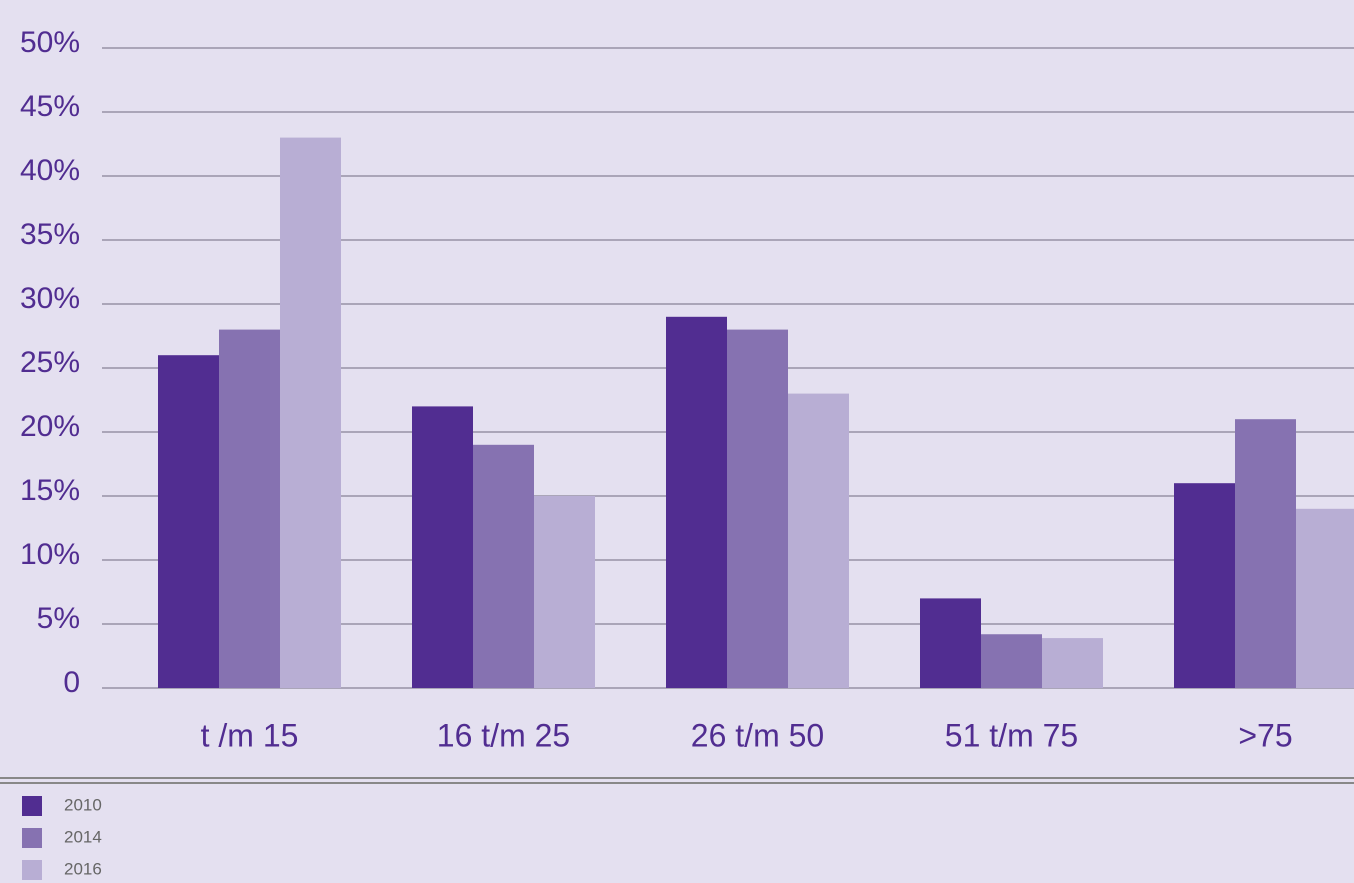  Describe the element at coordinates (83, 836) in the screenshot. I see `legend-label: 2014` at that location.